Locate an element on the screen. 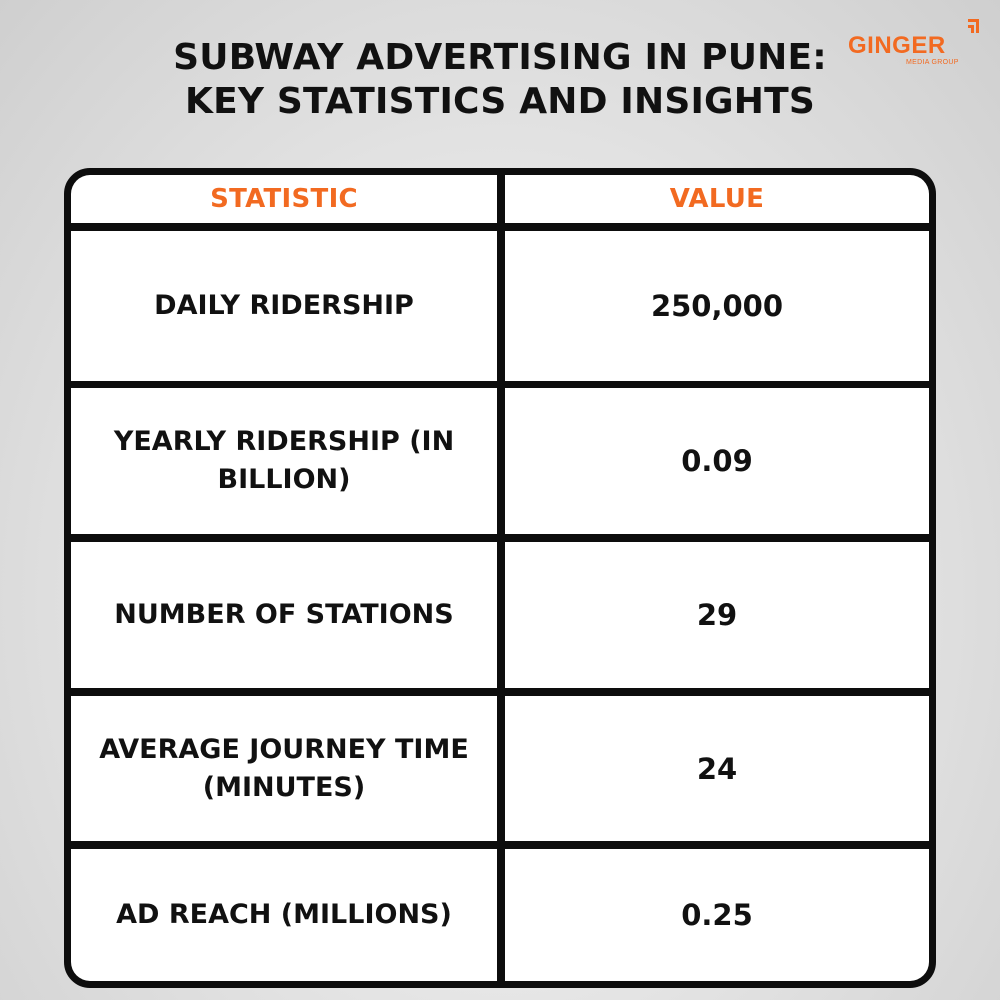 Image resolution: width=1000 pixels, height=1000 pixels. table-row: DAILY RIDERSHIP 250,000 is located at coordinates (500, 306).